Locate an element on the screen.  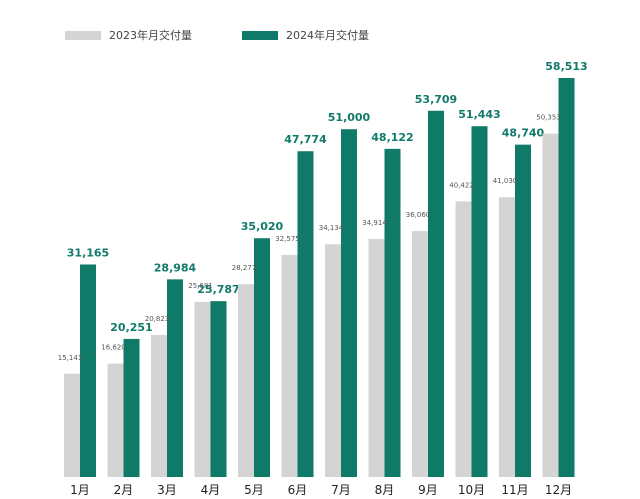
legend-swatch-2023 is located at coordinates (83, 35).